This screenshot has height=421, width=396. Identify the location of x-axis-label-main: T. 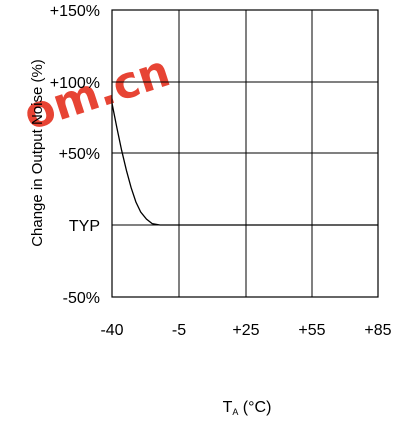
(228, 407).